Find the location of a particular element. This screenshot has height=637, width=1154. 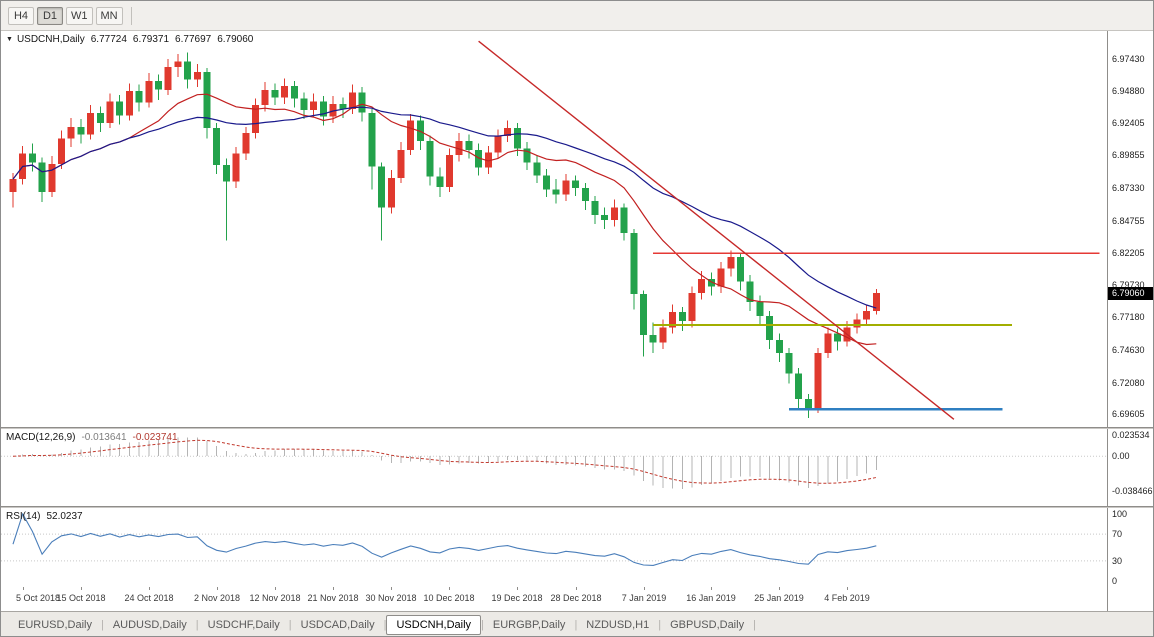

rsi-axis: 100 70 30 0 is located at coordinates (1130, 547).